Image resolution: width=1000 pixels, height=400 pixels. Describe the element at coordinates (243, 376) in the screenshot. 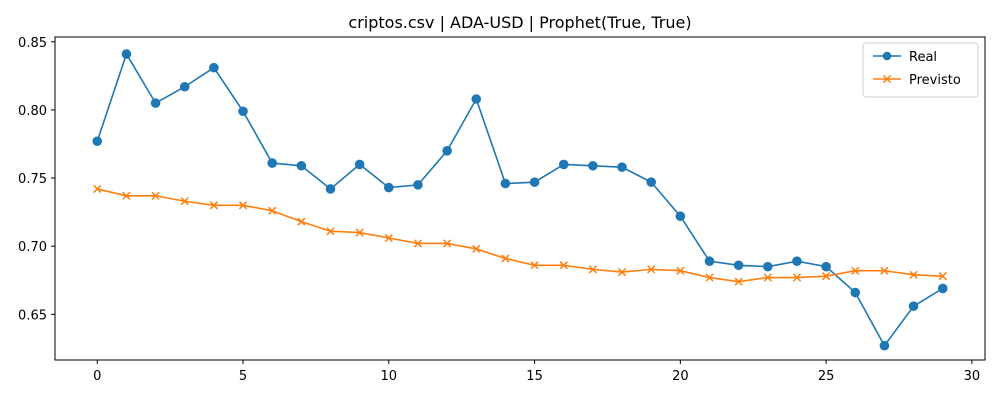

I see `x-tick-label: 5` at that location.